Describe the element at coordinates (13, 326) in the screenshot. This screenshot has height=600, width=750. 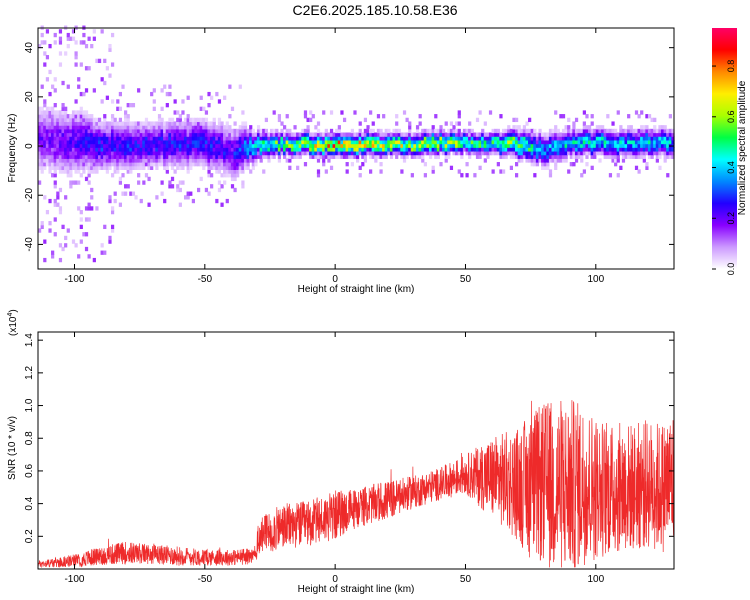
I see `snr-multiplier-open: (x10` at that location.